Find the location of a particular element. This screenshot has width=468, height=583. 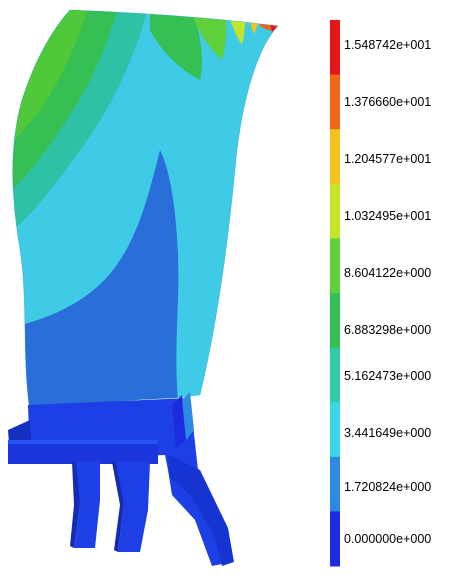

color-bar-label: 1.720824e+000 is located at coordinates (388, 487).